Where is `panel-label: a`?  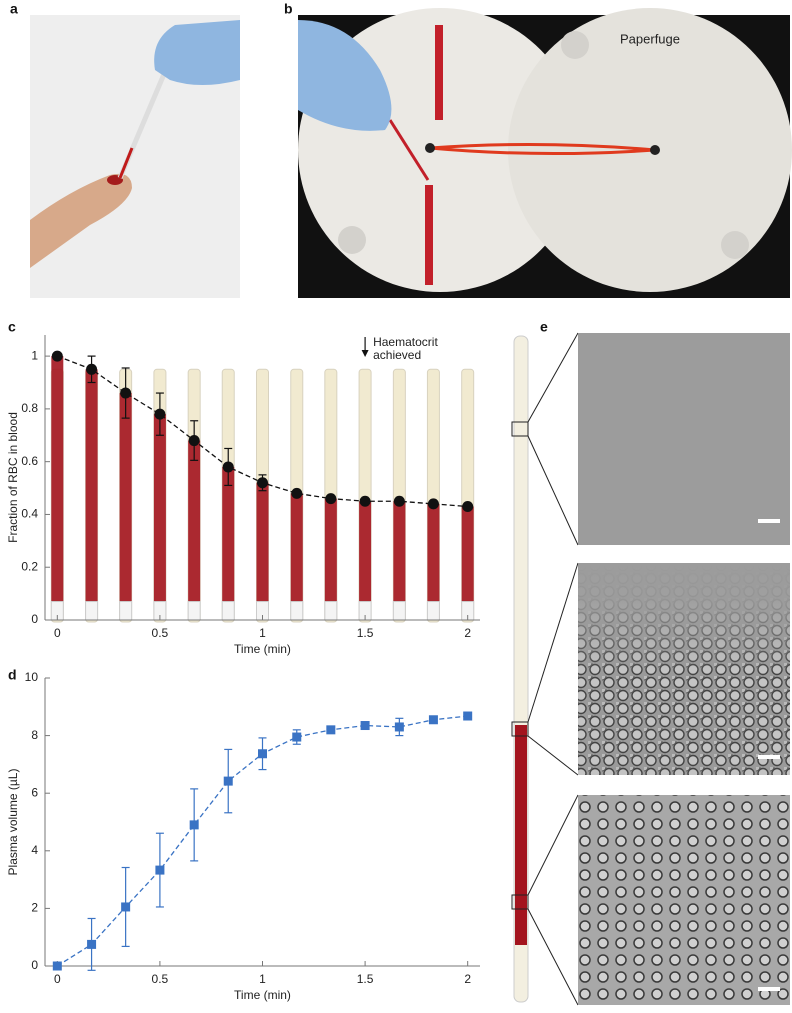 panel-label: a is located at coordinates (14, 9).